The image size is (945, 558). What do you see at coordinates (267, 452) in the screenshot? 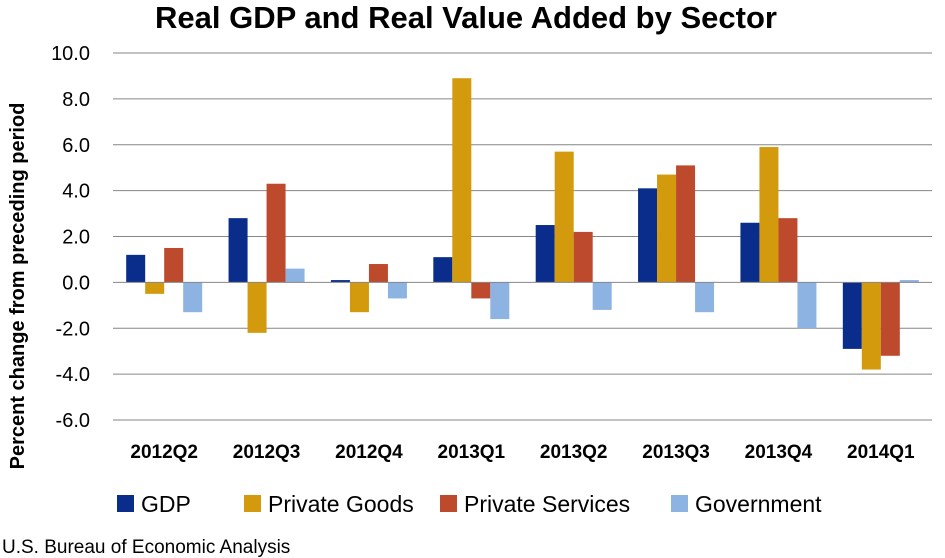
I see `x-tick-label: 2012Q3` at bounding box center [267, 452].